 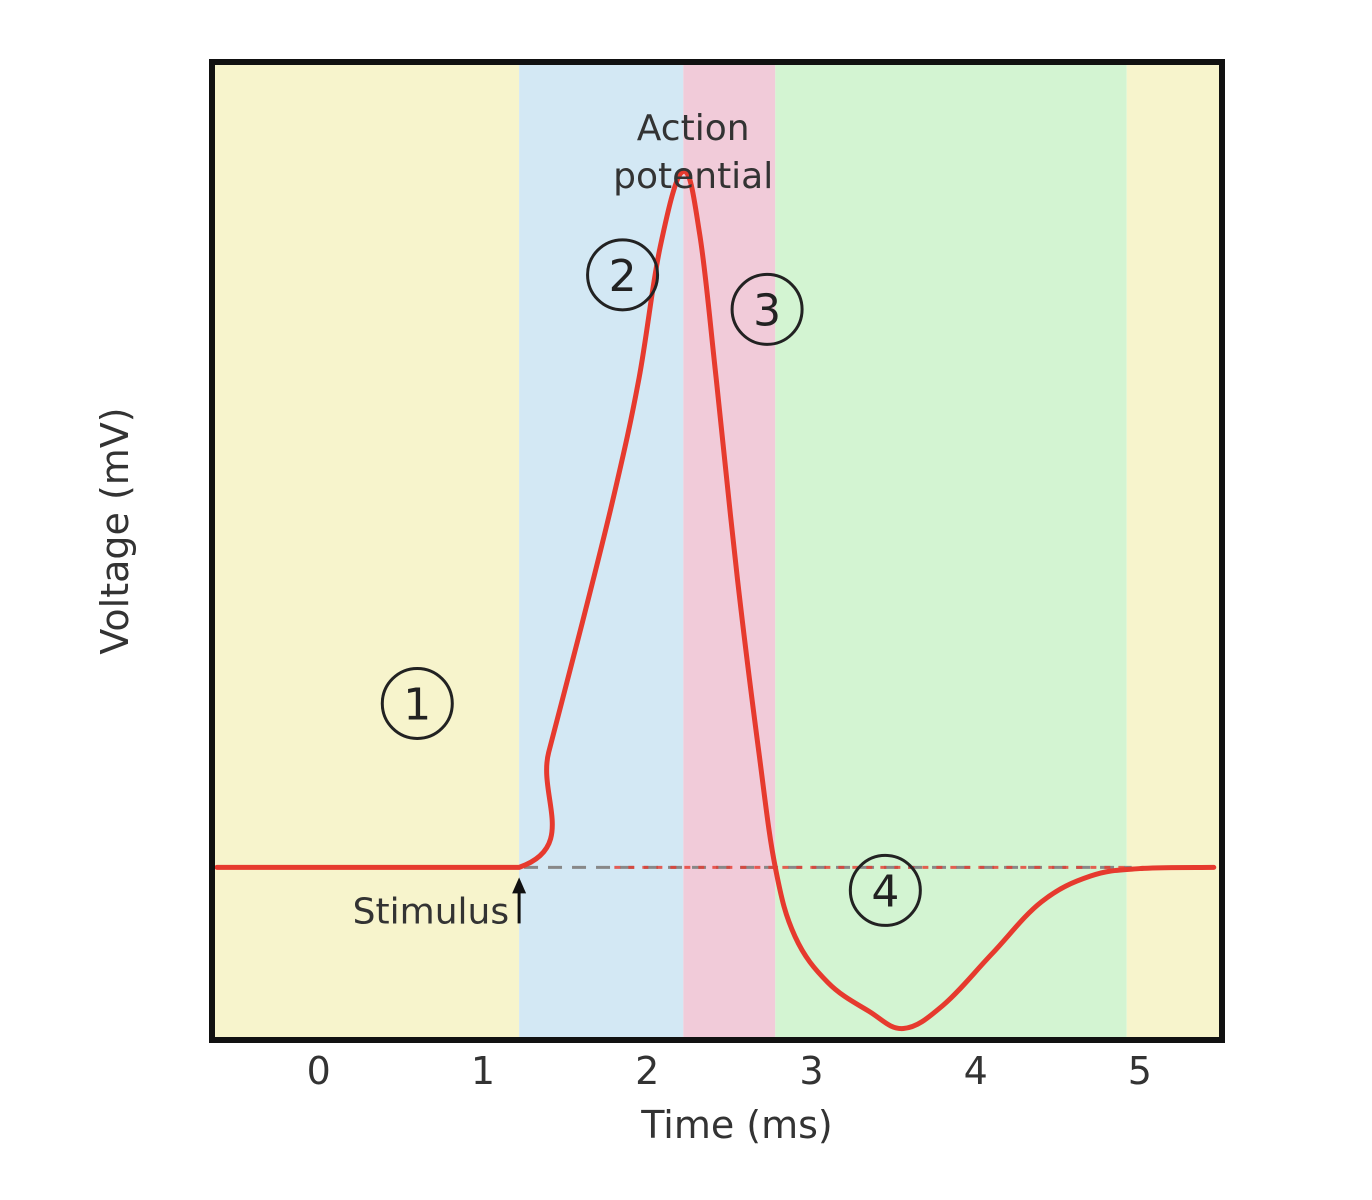 I want to click on y-axis-label: Voltage (mV), so click(x=115, y=530).